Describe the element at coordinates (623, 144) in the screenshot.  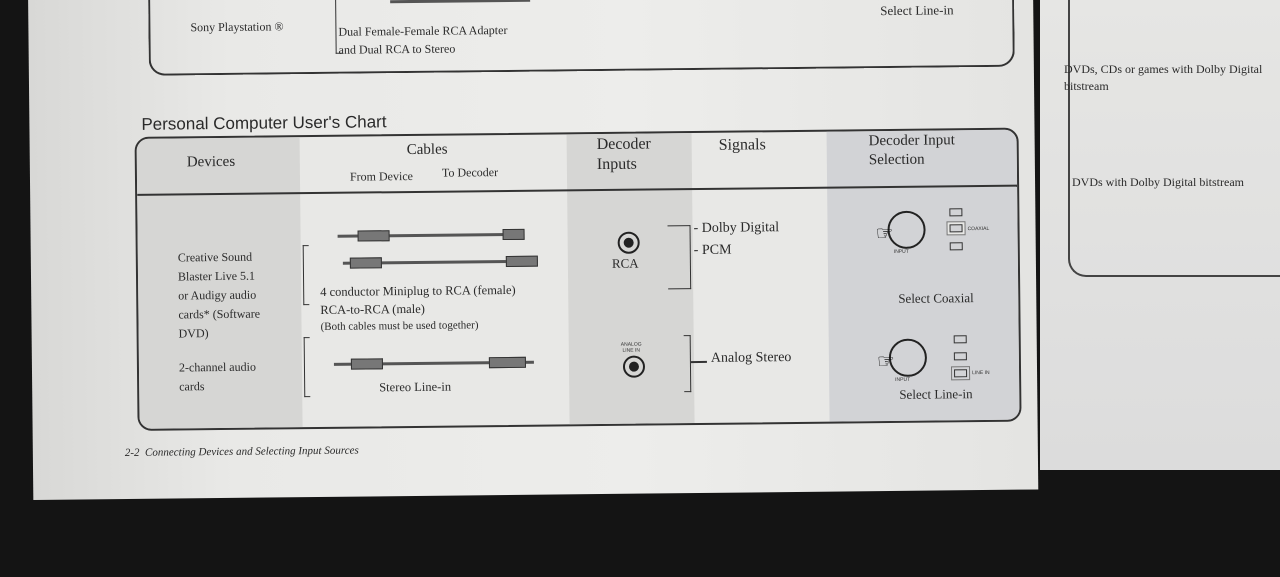
I see `header-decoder-inputs-1: Decoder` at that location.